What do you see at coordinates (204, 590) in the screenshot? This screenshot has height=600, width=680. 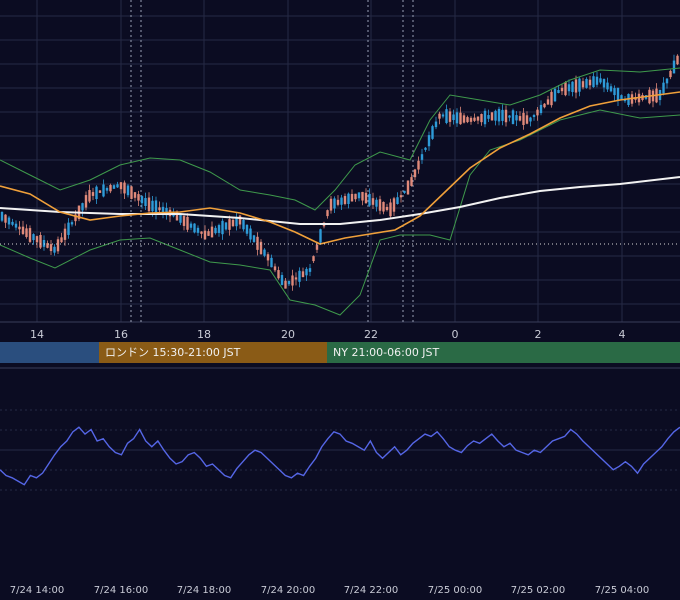 I see `osc-x-tick-label: 7/24 18:00` at bounding box center [204, 590].